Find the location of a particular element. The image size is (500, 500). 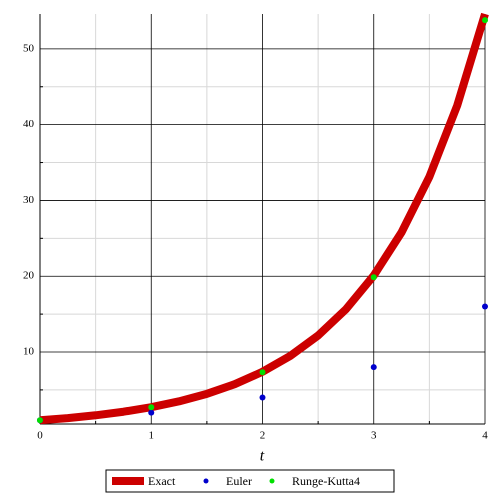

legend-label: Runge-Kutta4 is located at coordinates (326, 481).